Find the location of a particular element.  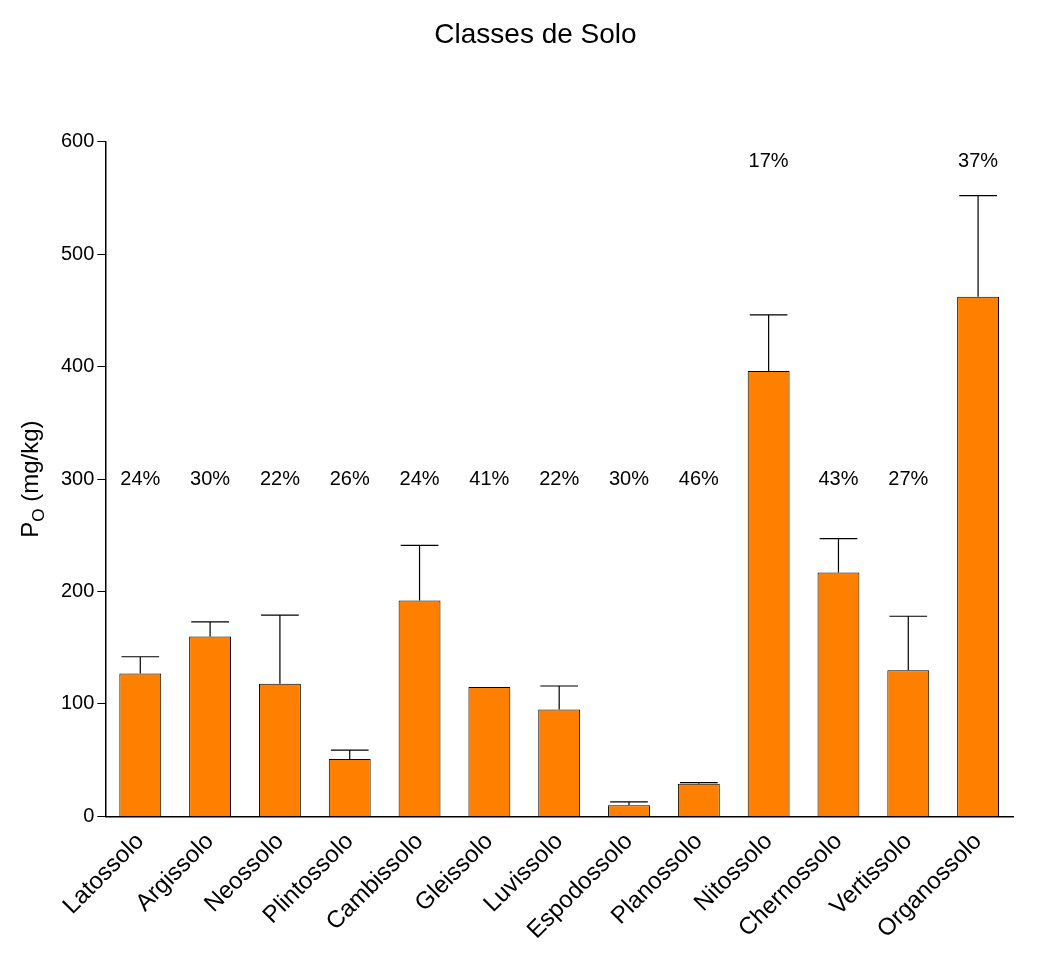

chart-title: Classes de Solo is located at coordinates (535, 33).